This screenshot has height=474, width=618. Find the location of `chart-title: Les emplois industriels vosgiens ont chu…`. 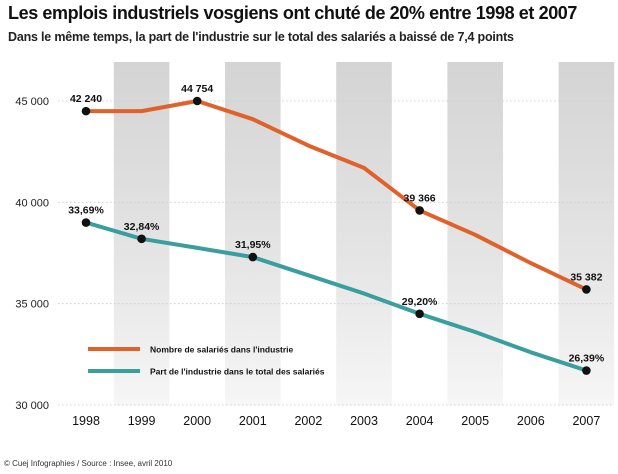

chart-title: Les emplois industriels vosgiens ont chu… is located at coordinates (293, 13).